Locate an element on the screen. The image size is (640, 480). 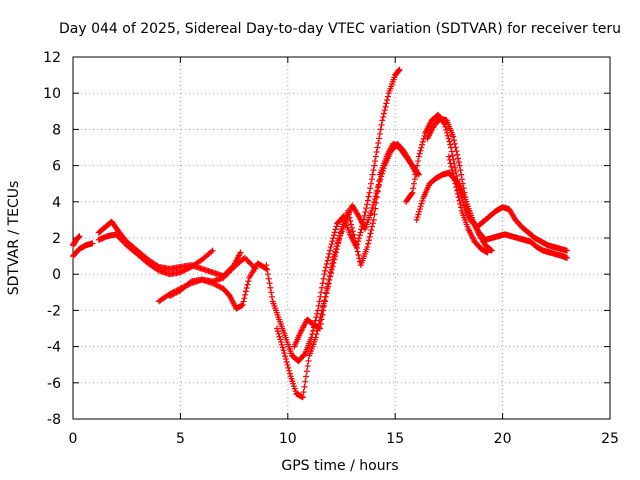
series-arc-c is located at coordinates (169, 249).